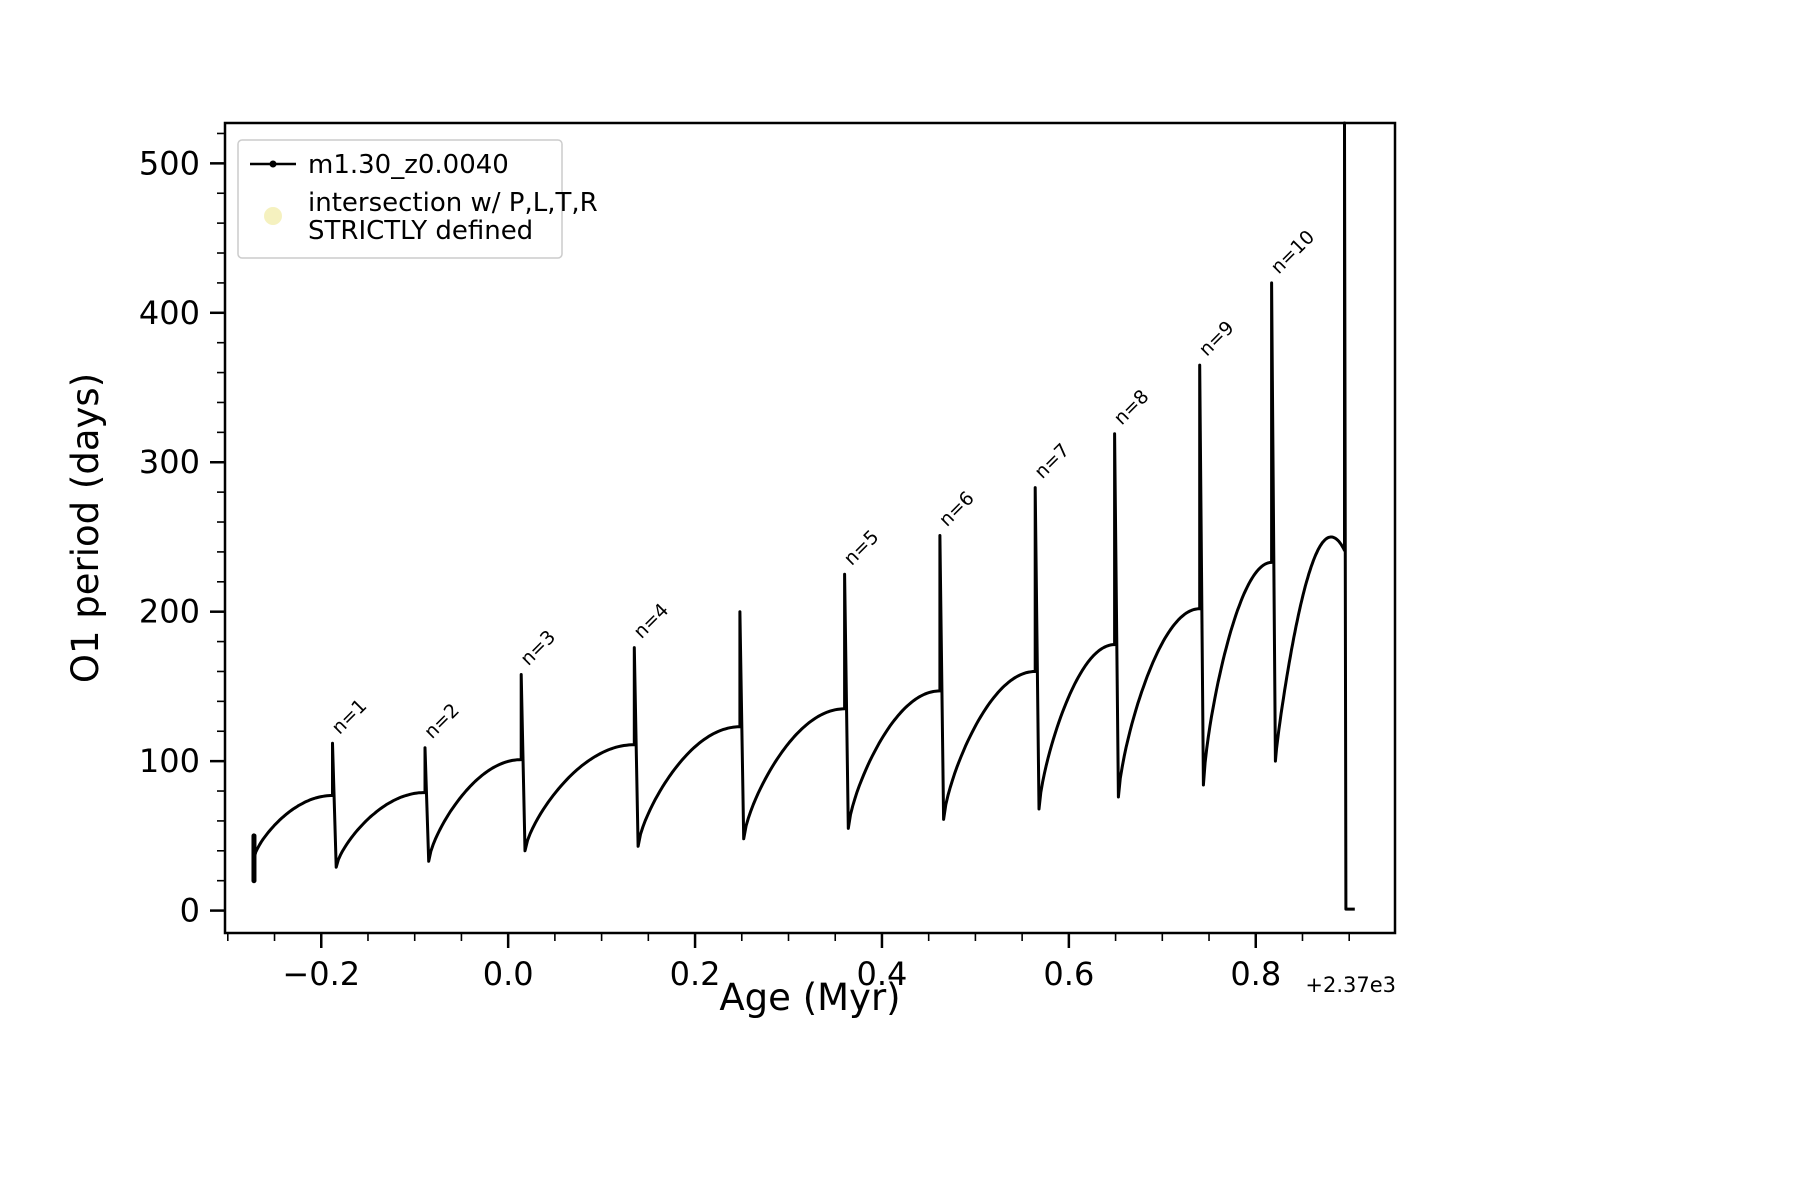 The height and width of the screenshot is (1200, 1800). I want to click on spike-annotation-text: n=1, so click(349, 717).